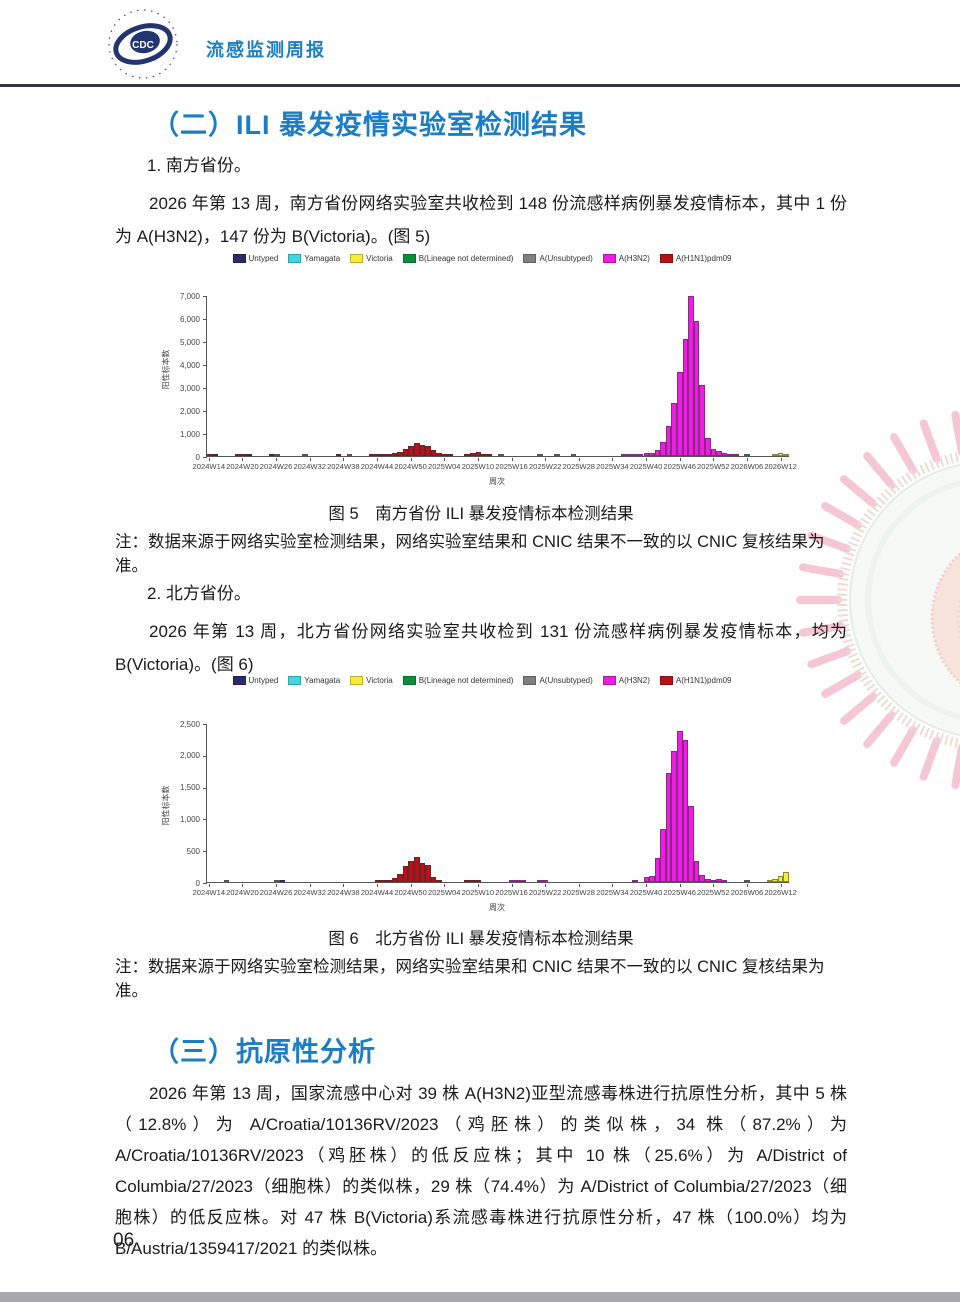 Image resolution: width=960 pixels, height=1302 pixels. I want to click on bar-a-h1n1-pdm09-2024W20, so click(243, 455).